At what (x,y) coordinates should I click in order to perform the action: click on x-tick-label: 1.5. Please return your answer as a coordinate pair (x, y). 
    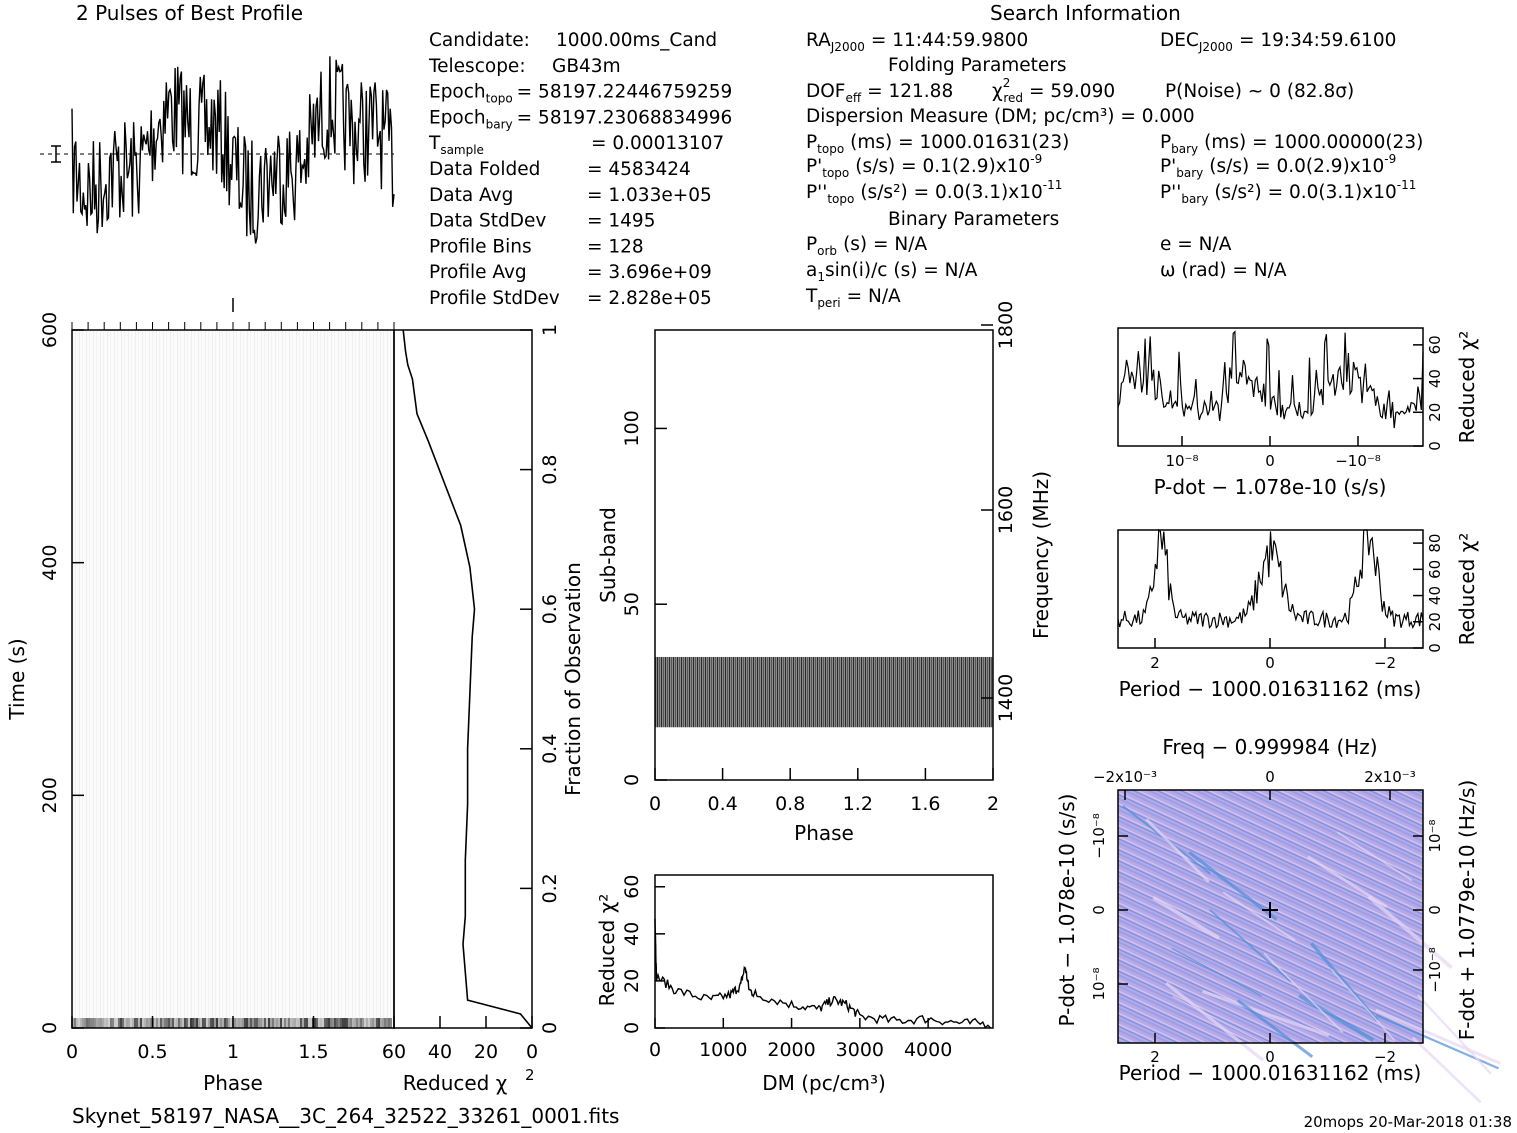
    Looking at the image, I should click on (313, 1052).